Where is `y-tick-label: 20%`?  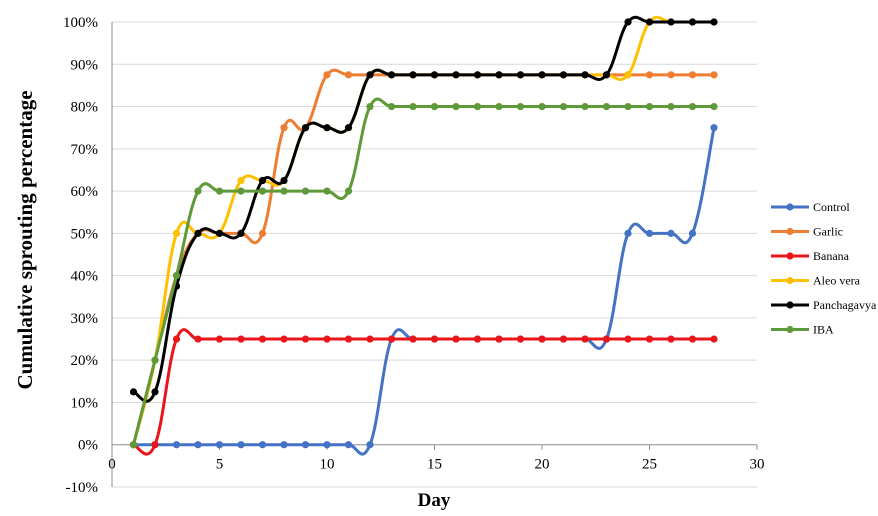 y-tick-label: 20% is located at coordinates (85, 361).